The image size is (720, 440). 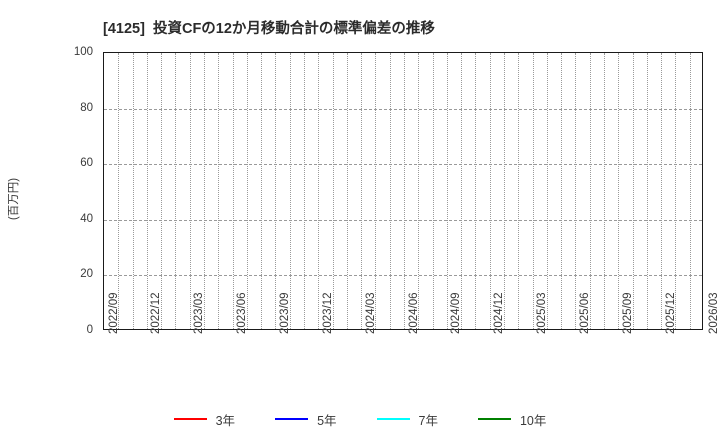 I want to click on chart-legend: 3年 5年 7年 10年, so click(x=360, y=419).